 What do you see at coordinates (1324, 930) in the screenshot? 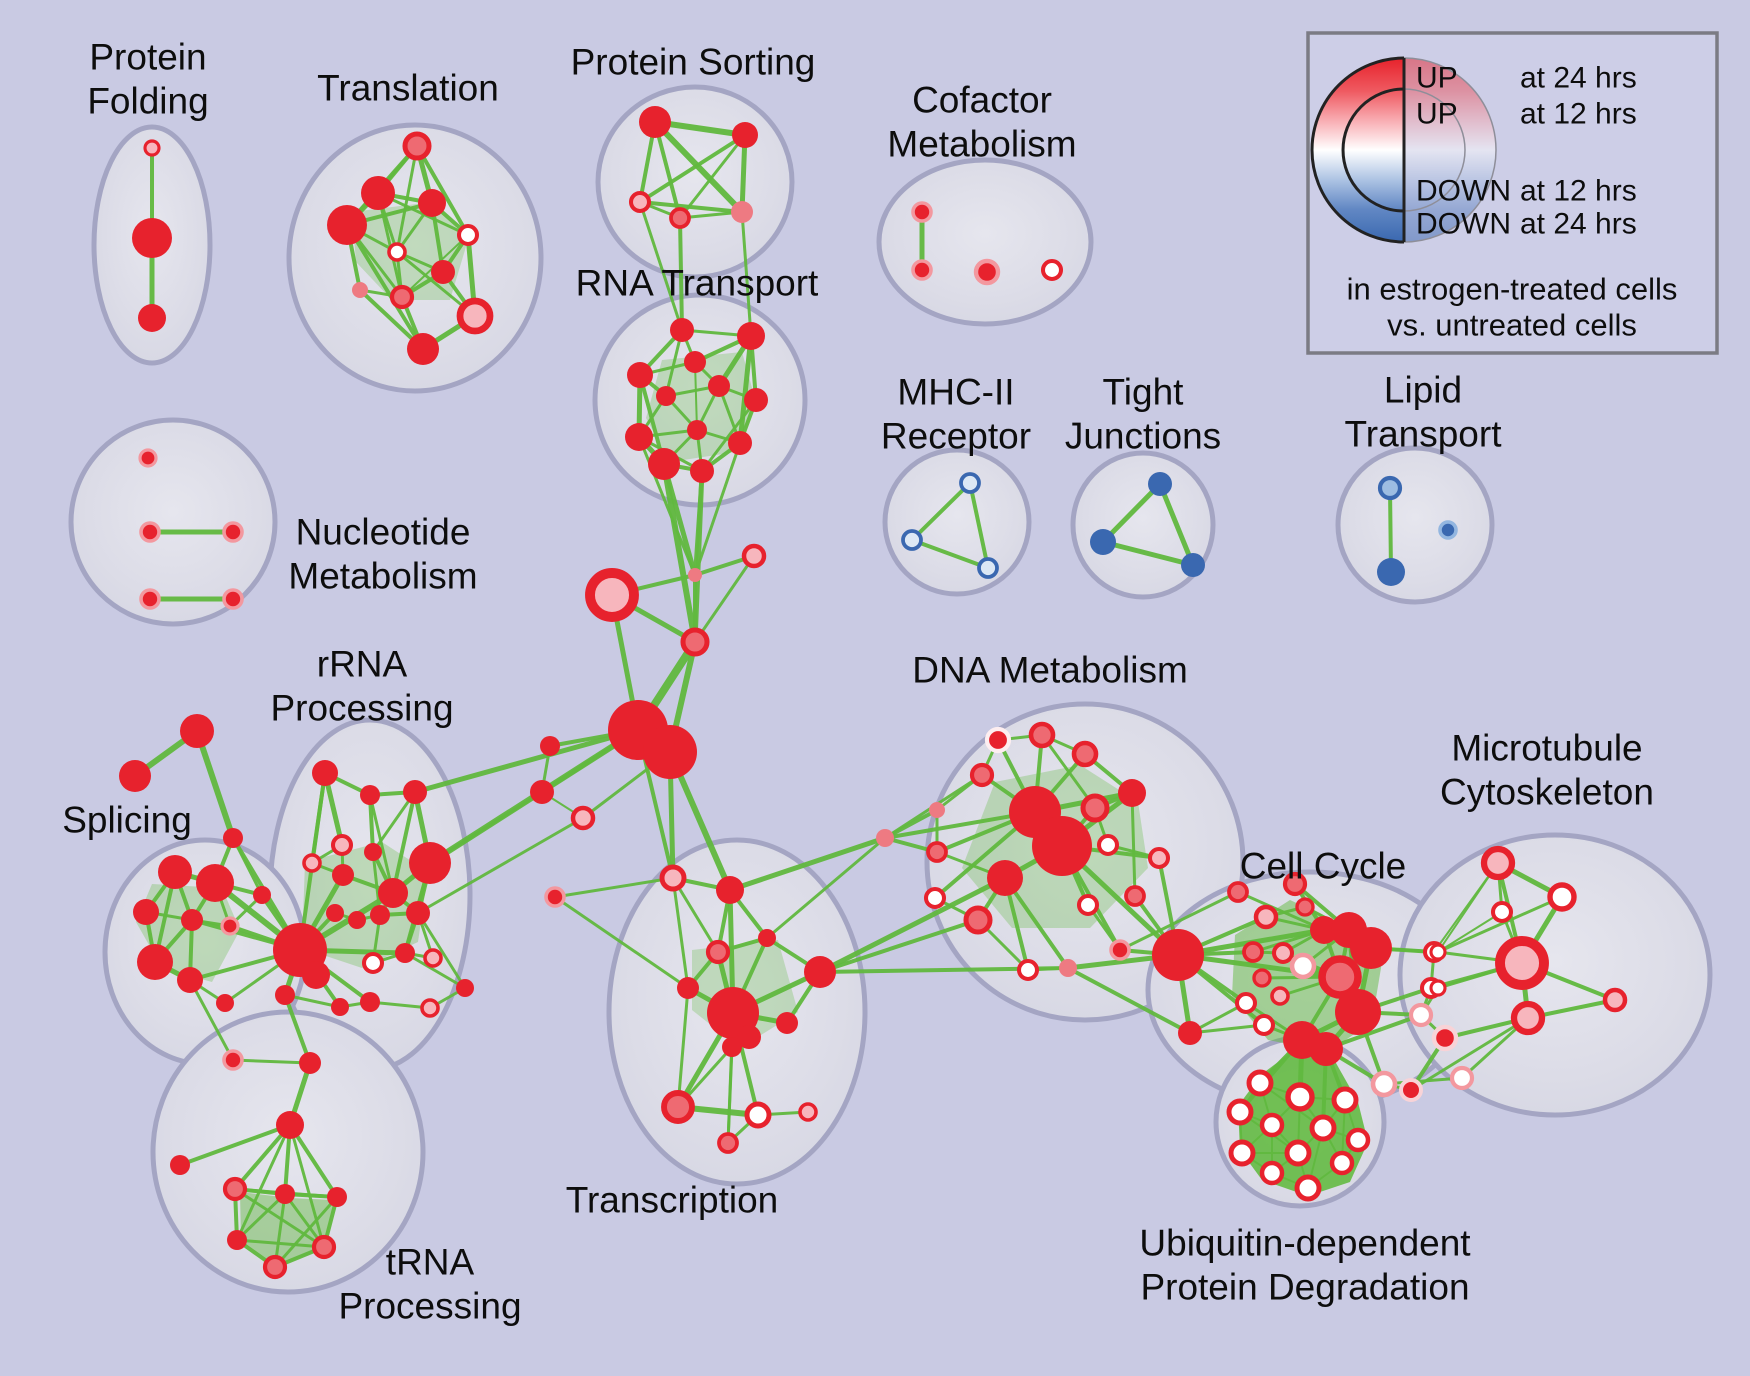
I see `network-node-cc13` at bounding box center [1324, 930].